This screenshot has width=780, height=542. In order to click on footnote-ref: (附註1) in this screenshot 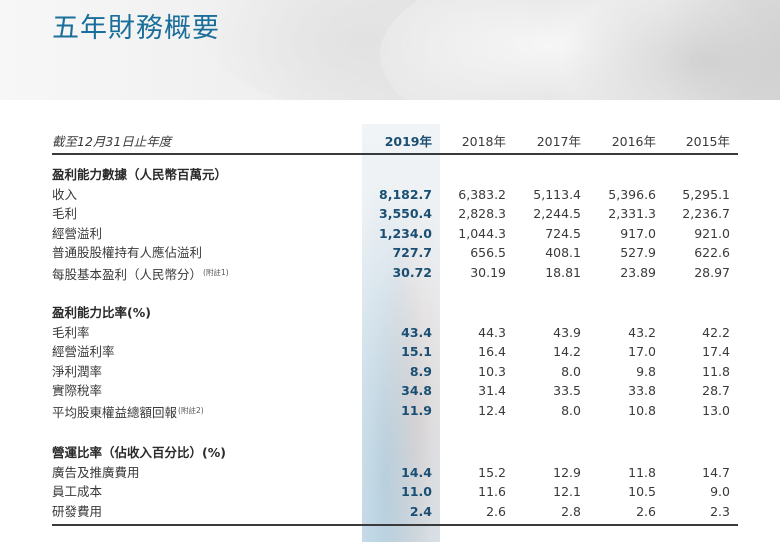, I will do `click(216, 272)`.